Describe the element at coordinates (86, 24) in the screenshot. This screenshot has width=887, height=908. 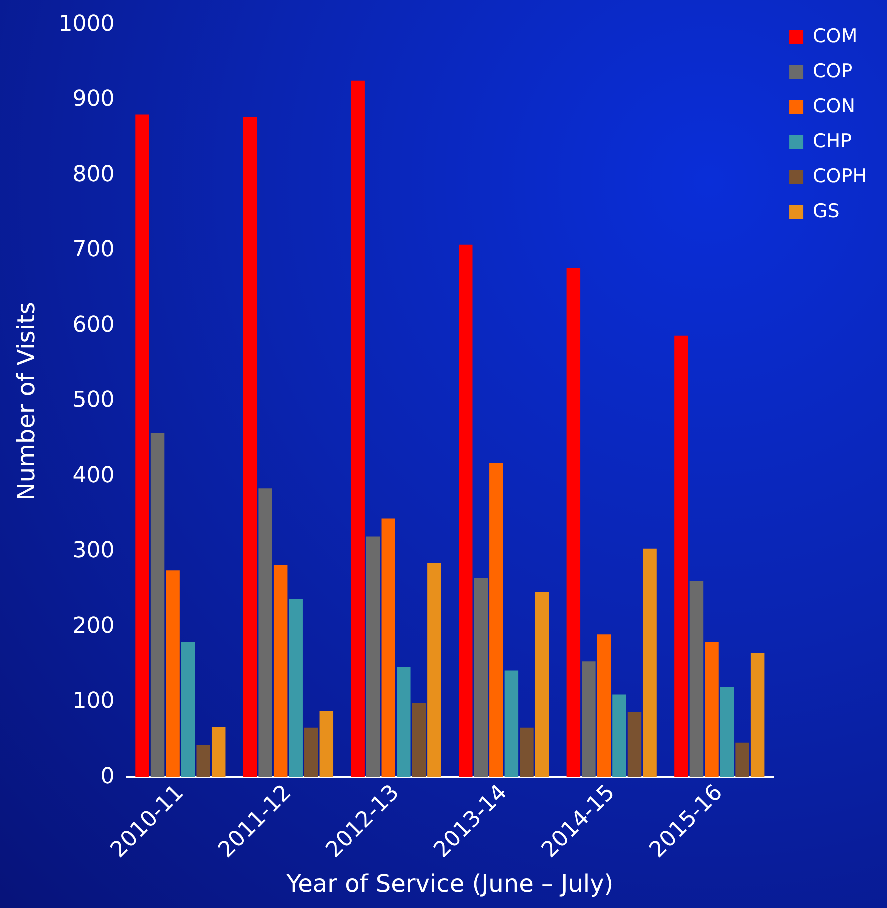
I see `y-tick-label: 1000` at that location.